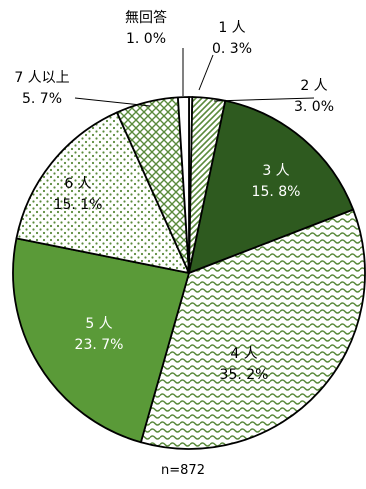 The height and width of the screenshot is (489, 366). What do you see at coordinates (275, 171) in the screenshot?
I see `slice-category-label: 3 人` at bounding box center [275, 171].